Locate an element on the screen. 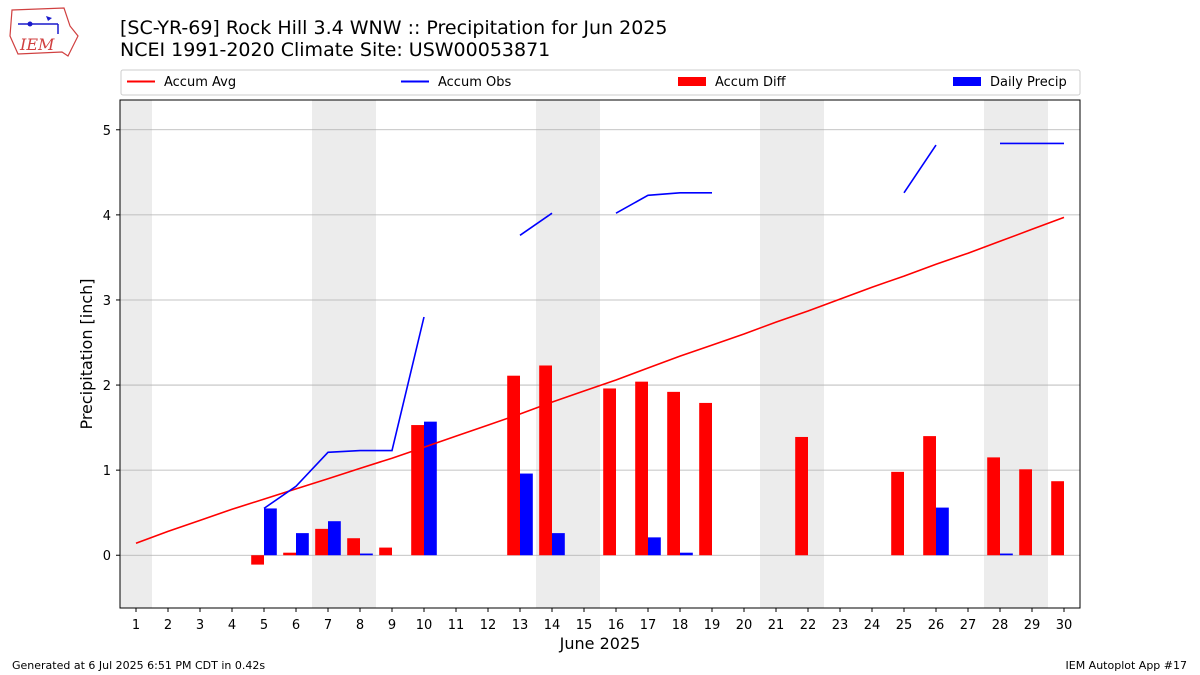 The height and width of the screenshot is (675, 1200). chart-subtitle: NCEI 1991-2020 Climate Site: USW00053871 is located at coordinates (335, 50).